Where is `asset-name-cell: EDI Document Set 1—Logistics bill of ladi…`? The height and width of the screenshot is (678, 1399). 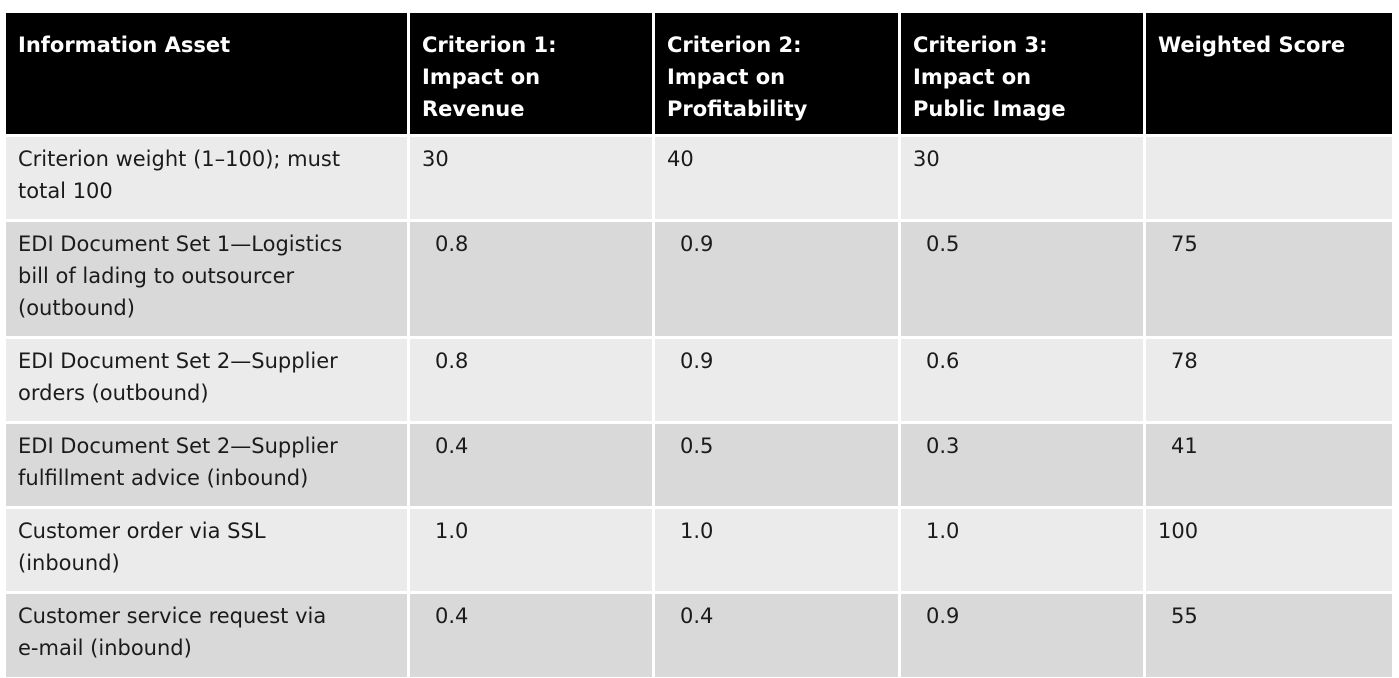
asset-name-cell: EDI Document Set 1—Logistics bill of ladi… is located at coordinates (206, 279).